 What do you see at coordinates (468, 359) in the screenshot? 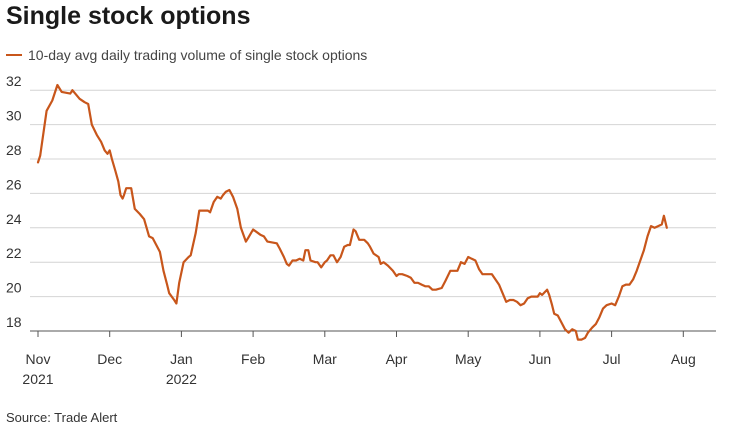
I see `x-tick-label: May` at bounding box center [468, 359].